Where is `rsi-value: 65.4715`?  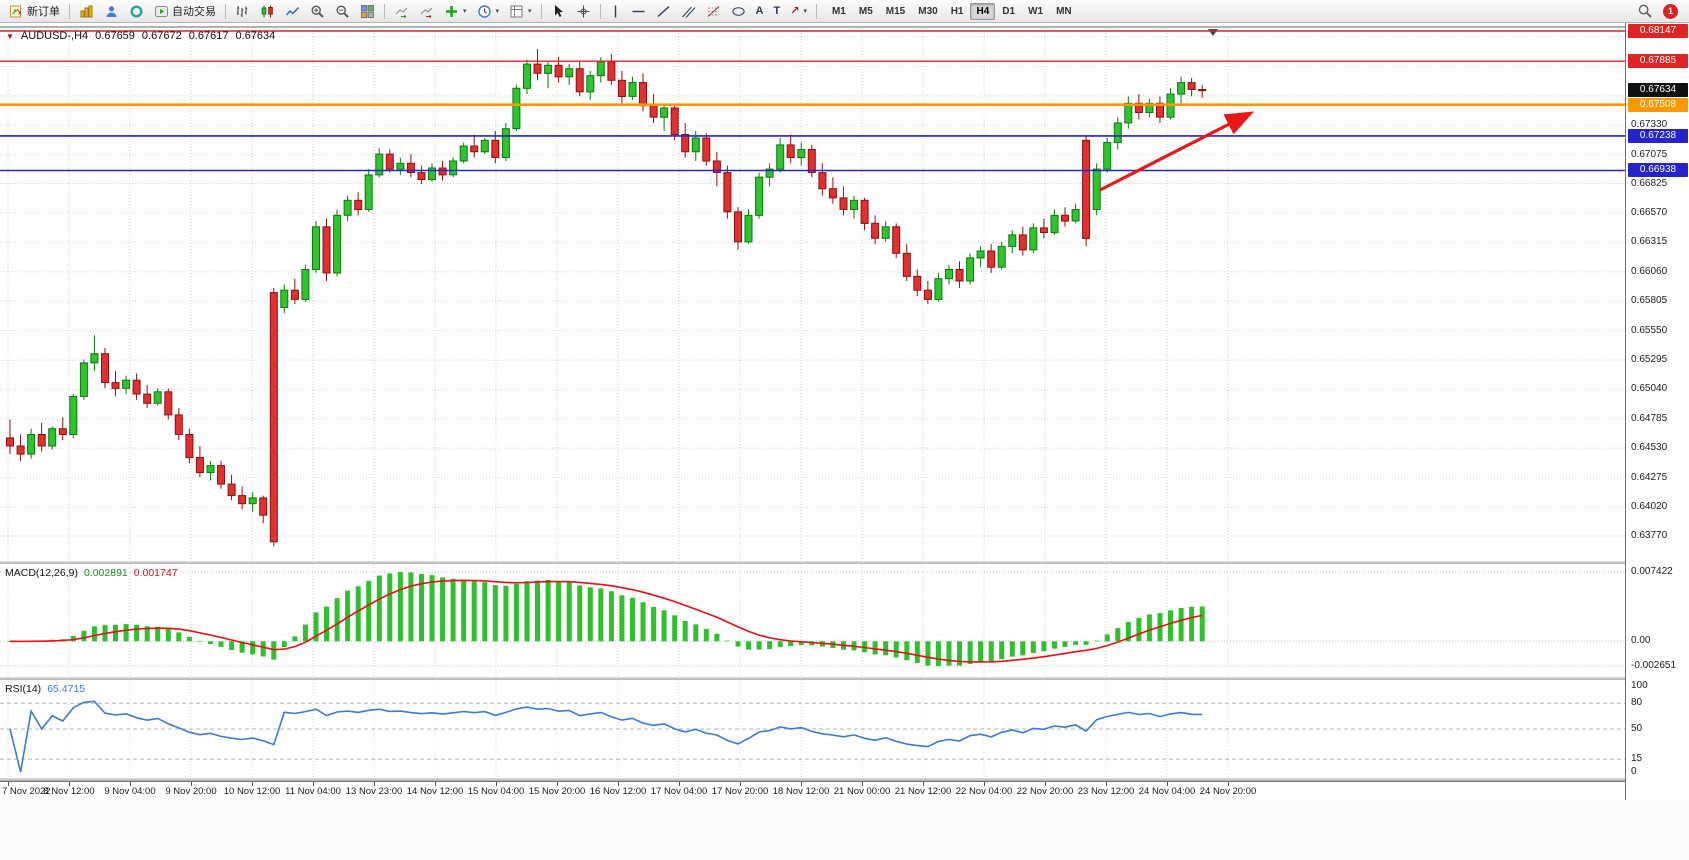 rsi-value: 65.4715 is located at coordinates (66, 689).